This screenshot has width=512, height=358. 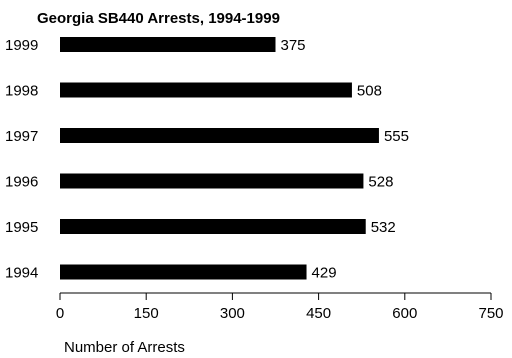 I want to click on category-label: 1997, so click(x=21, y=136).